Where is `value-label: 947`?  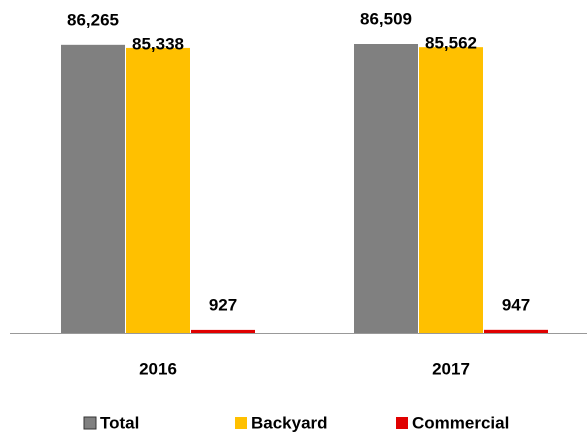 value-label: 947 is located at coordinates (516, 304).